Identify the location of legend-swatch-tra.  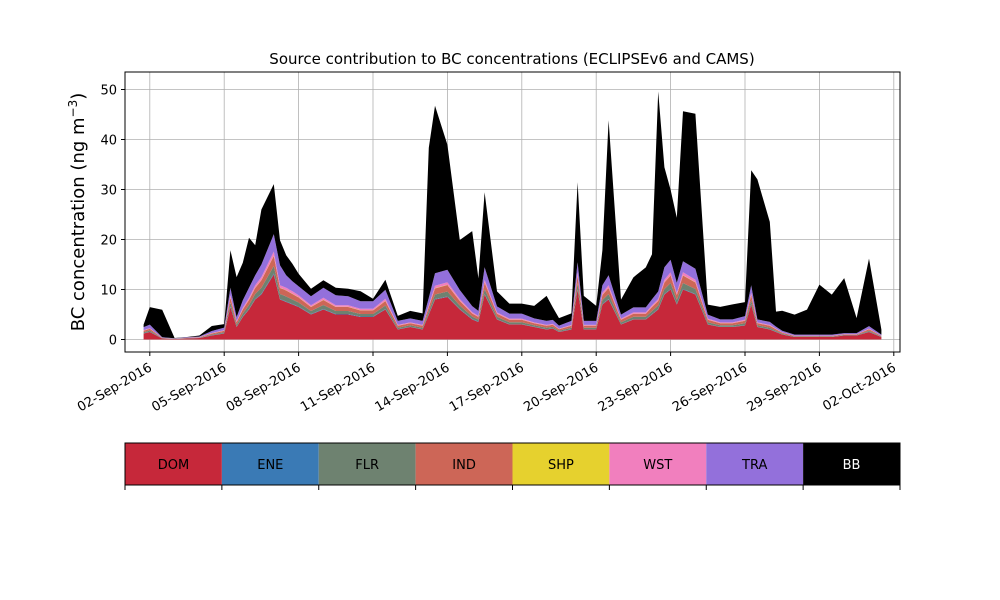
(755, 464).